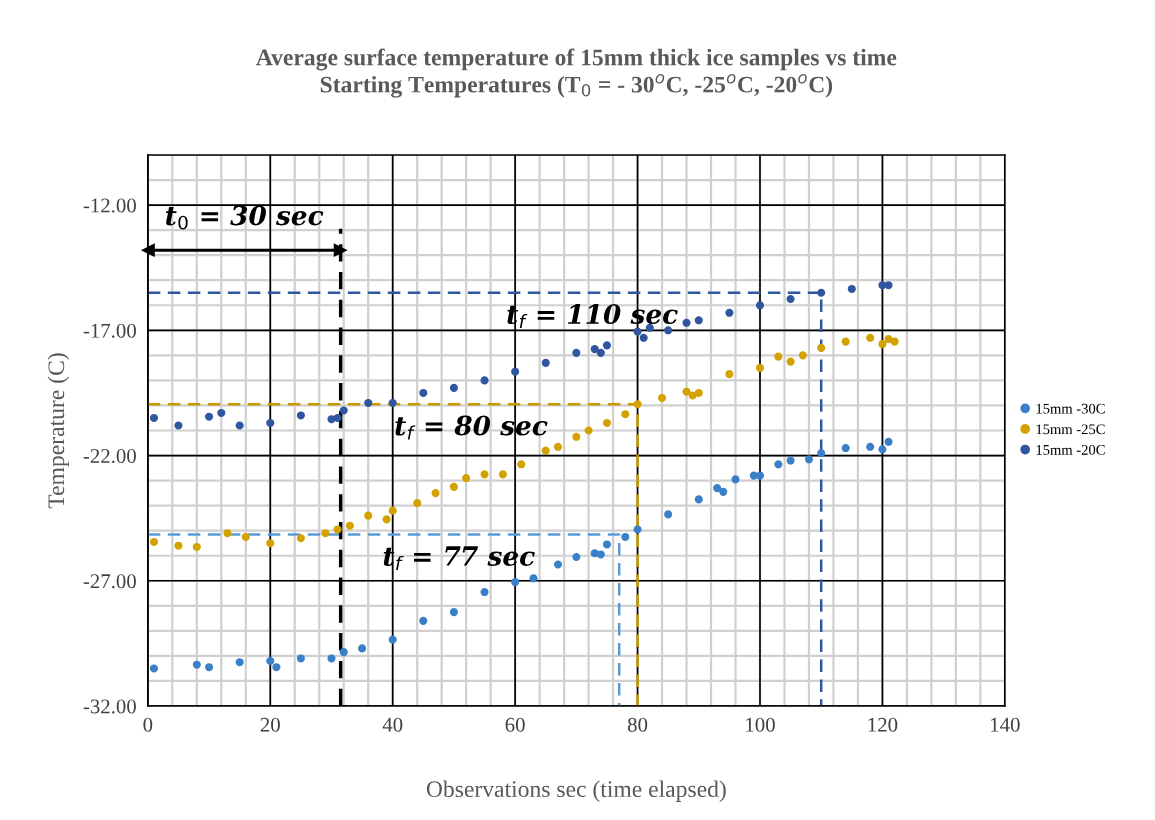 The height and width of the screenshot is (820, 1155). Describe the element at coordinates (637, 724) in the screenshot. I see `x-tick-label: 80` at that location.